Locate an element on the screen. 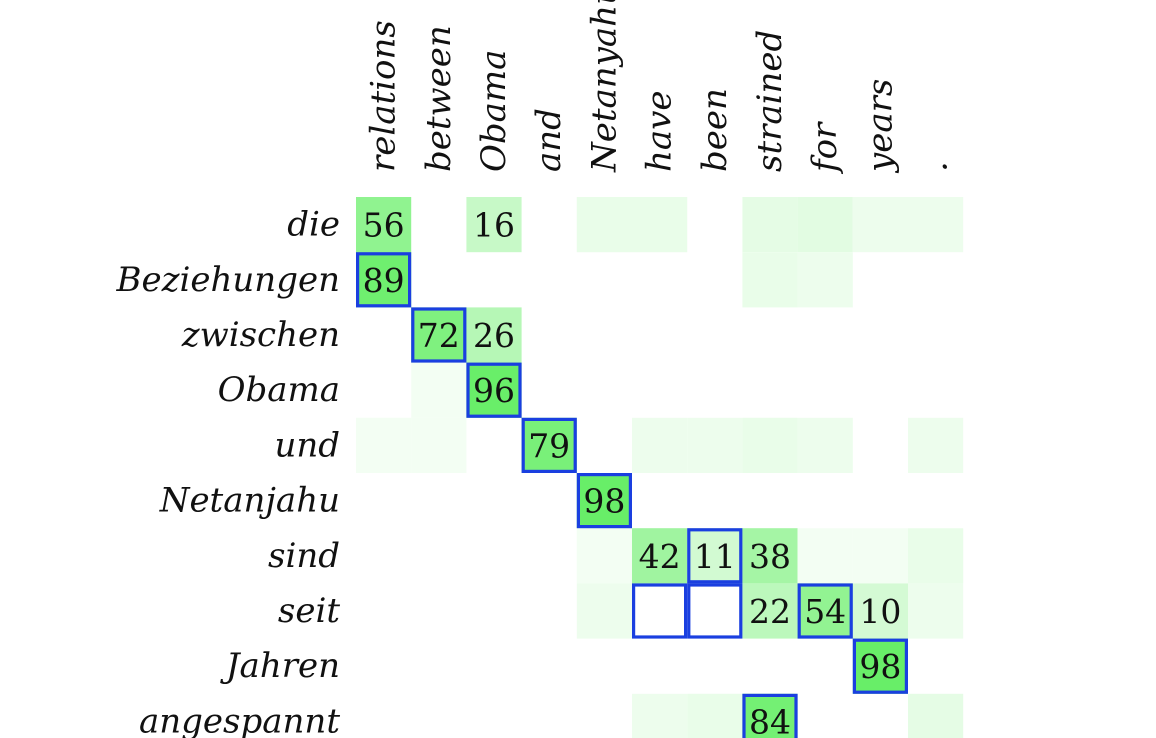 This screenshot has height=738, width=1156. y-tick-label-9: angespannt is located at coordinates (239, 719).